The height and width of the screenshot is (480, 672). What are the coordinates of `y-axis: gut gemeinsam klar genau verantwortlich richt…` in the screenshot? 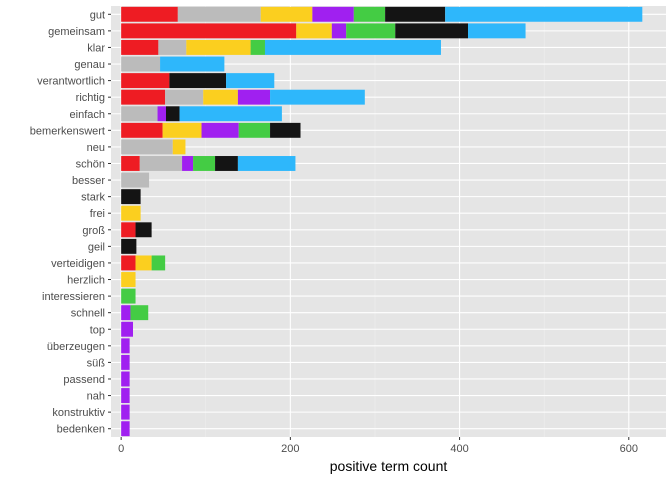 It's located at (70, 222).